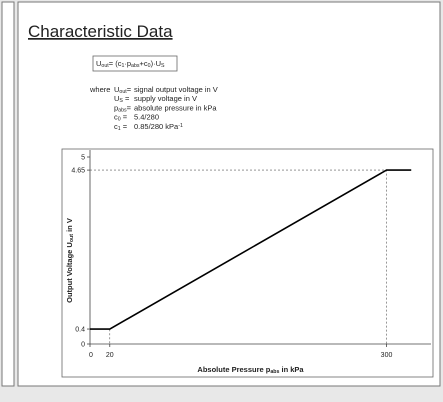 The height and width of the screenshot is (402, 443). What do you see at coordinates (83, 345) in the screenshot?
I see `y-tick-label: 0` at bounding box center [83, 345].